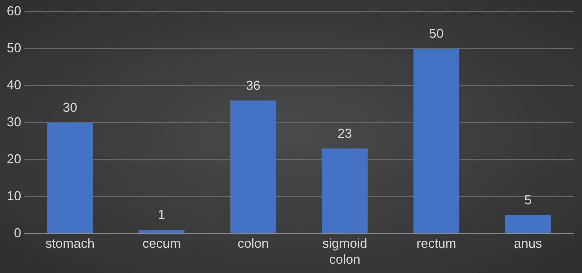 This screenshot has height=273, width=582. I want to click on y-tick-label: 10, so click(14, 196).